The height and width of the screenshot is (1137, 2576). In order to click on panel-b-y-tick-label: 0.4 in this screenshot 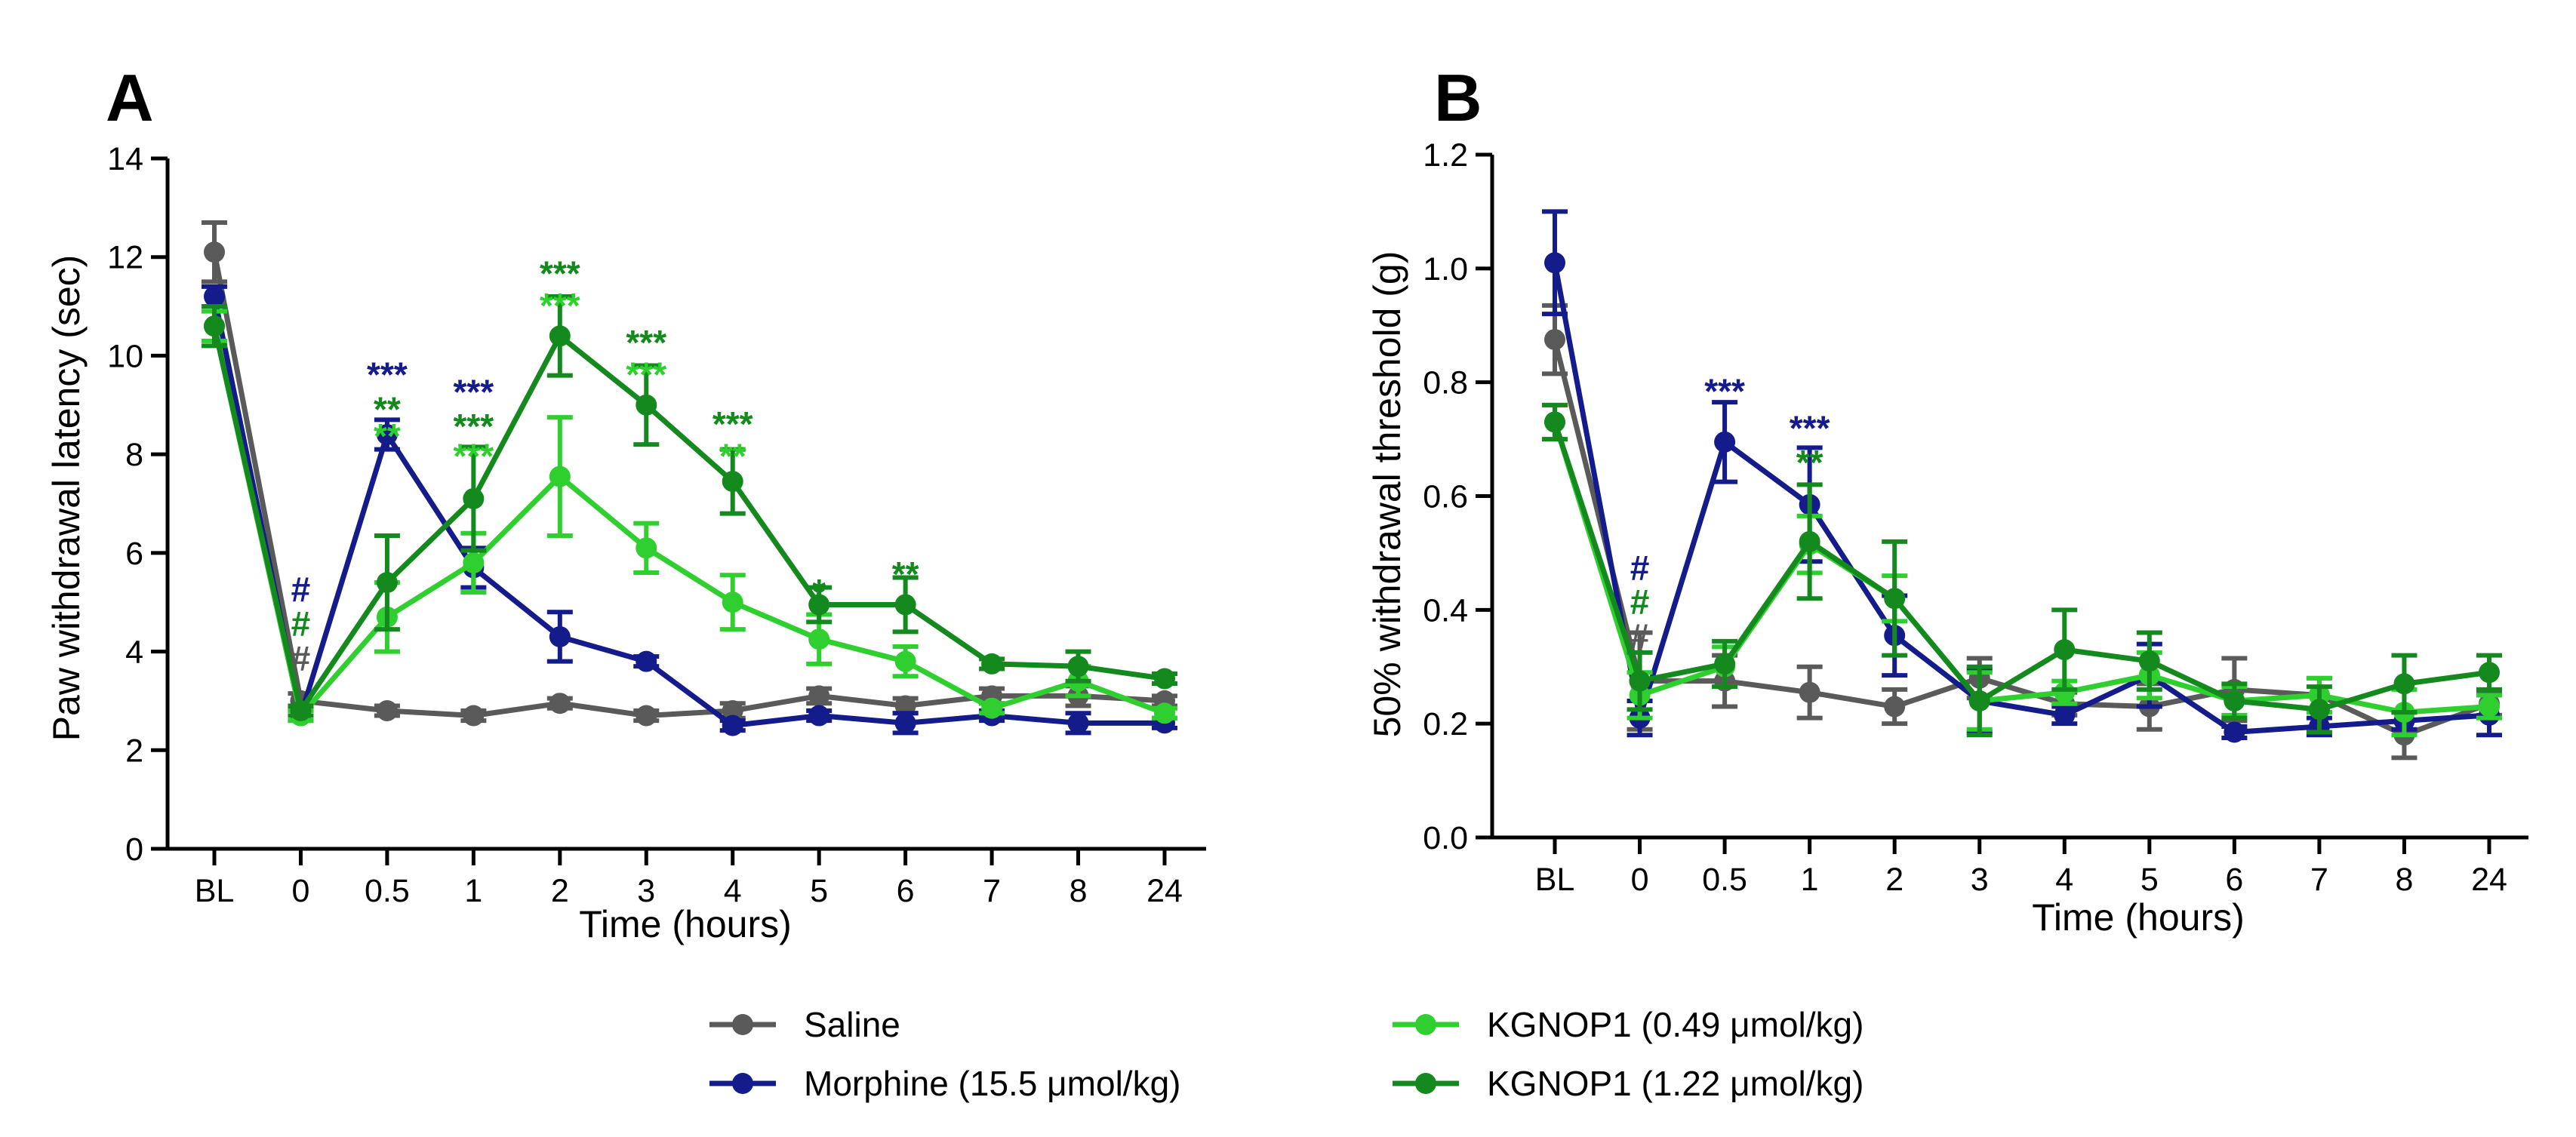, I will do `click(1445, 610)`.